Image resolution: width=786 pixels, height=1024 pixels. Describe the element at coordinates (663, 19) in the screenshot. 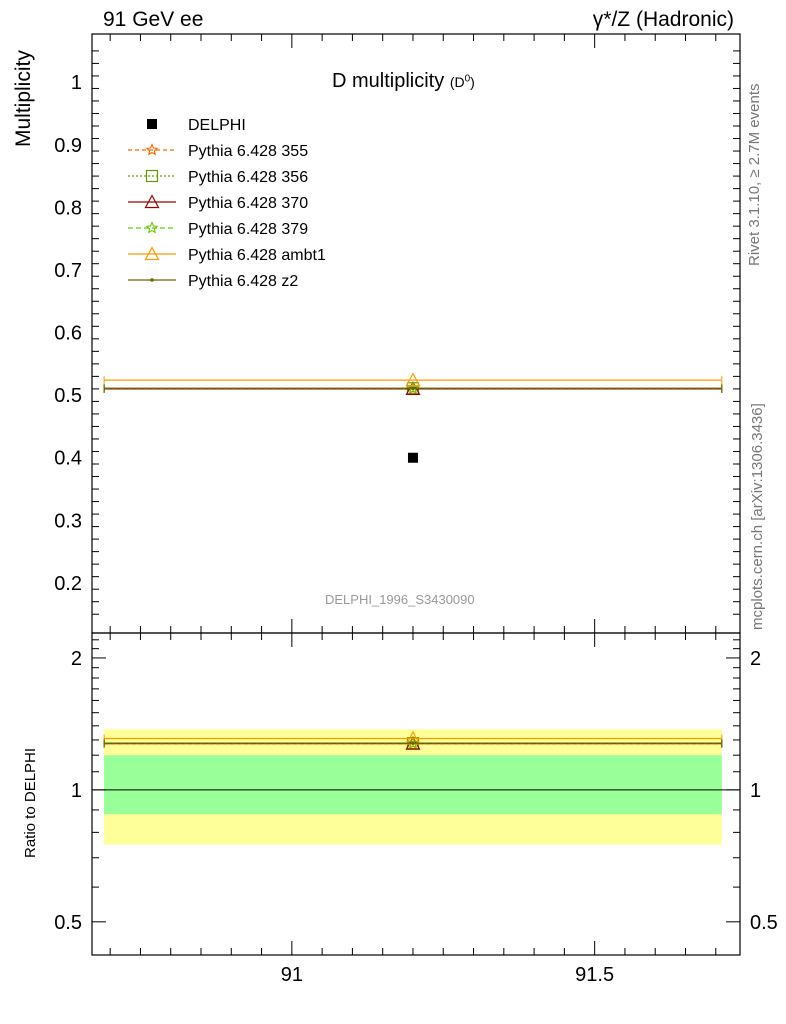

I see `header-right: γ*/Z (Hadronic)` at that location.